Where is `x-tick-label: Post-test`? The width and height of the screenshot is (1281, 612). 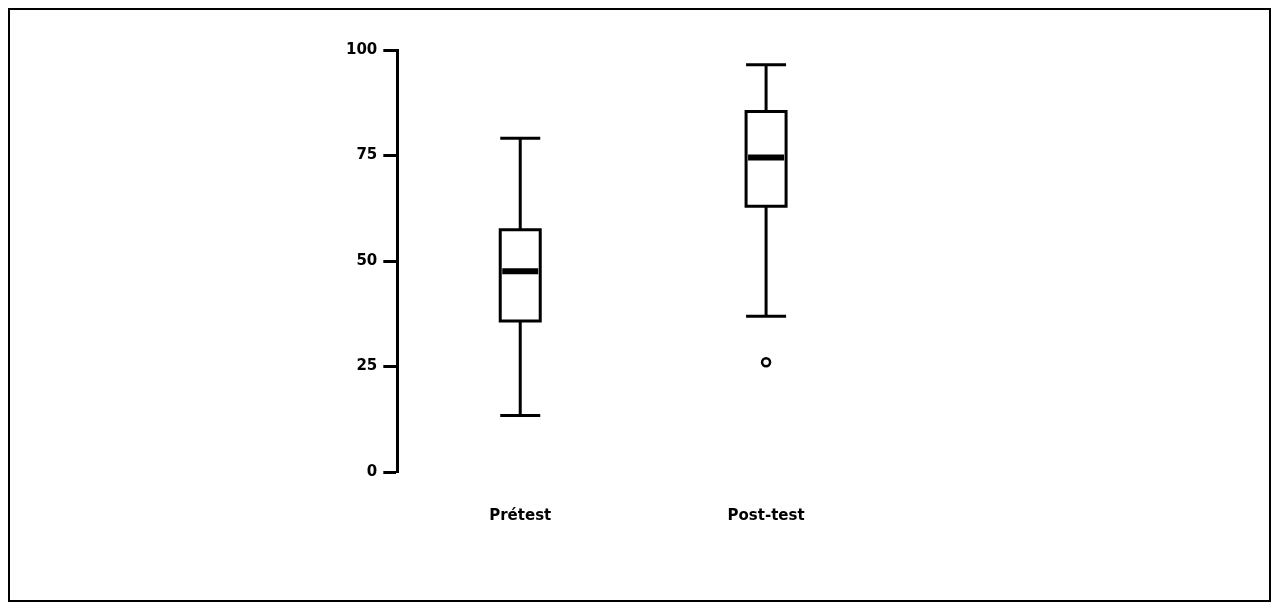
x-tick-label: Post-test is located at coordinates (766, 514).